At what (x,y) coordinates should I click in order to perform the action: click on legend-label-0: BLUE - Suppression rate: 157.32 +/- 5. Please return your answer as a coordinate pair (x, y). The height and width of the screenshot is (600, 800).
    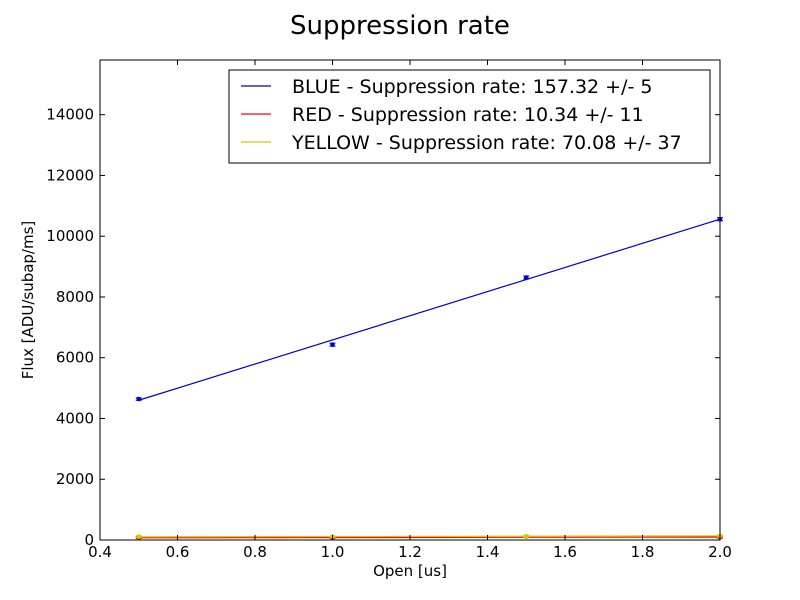
    Looking at the image, I should click on (472, 87).